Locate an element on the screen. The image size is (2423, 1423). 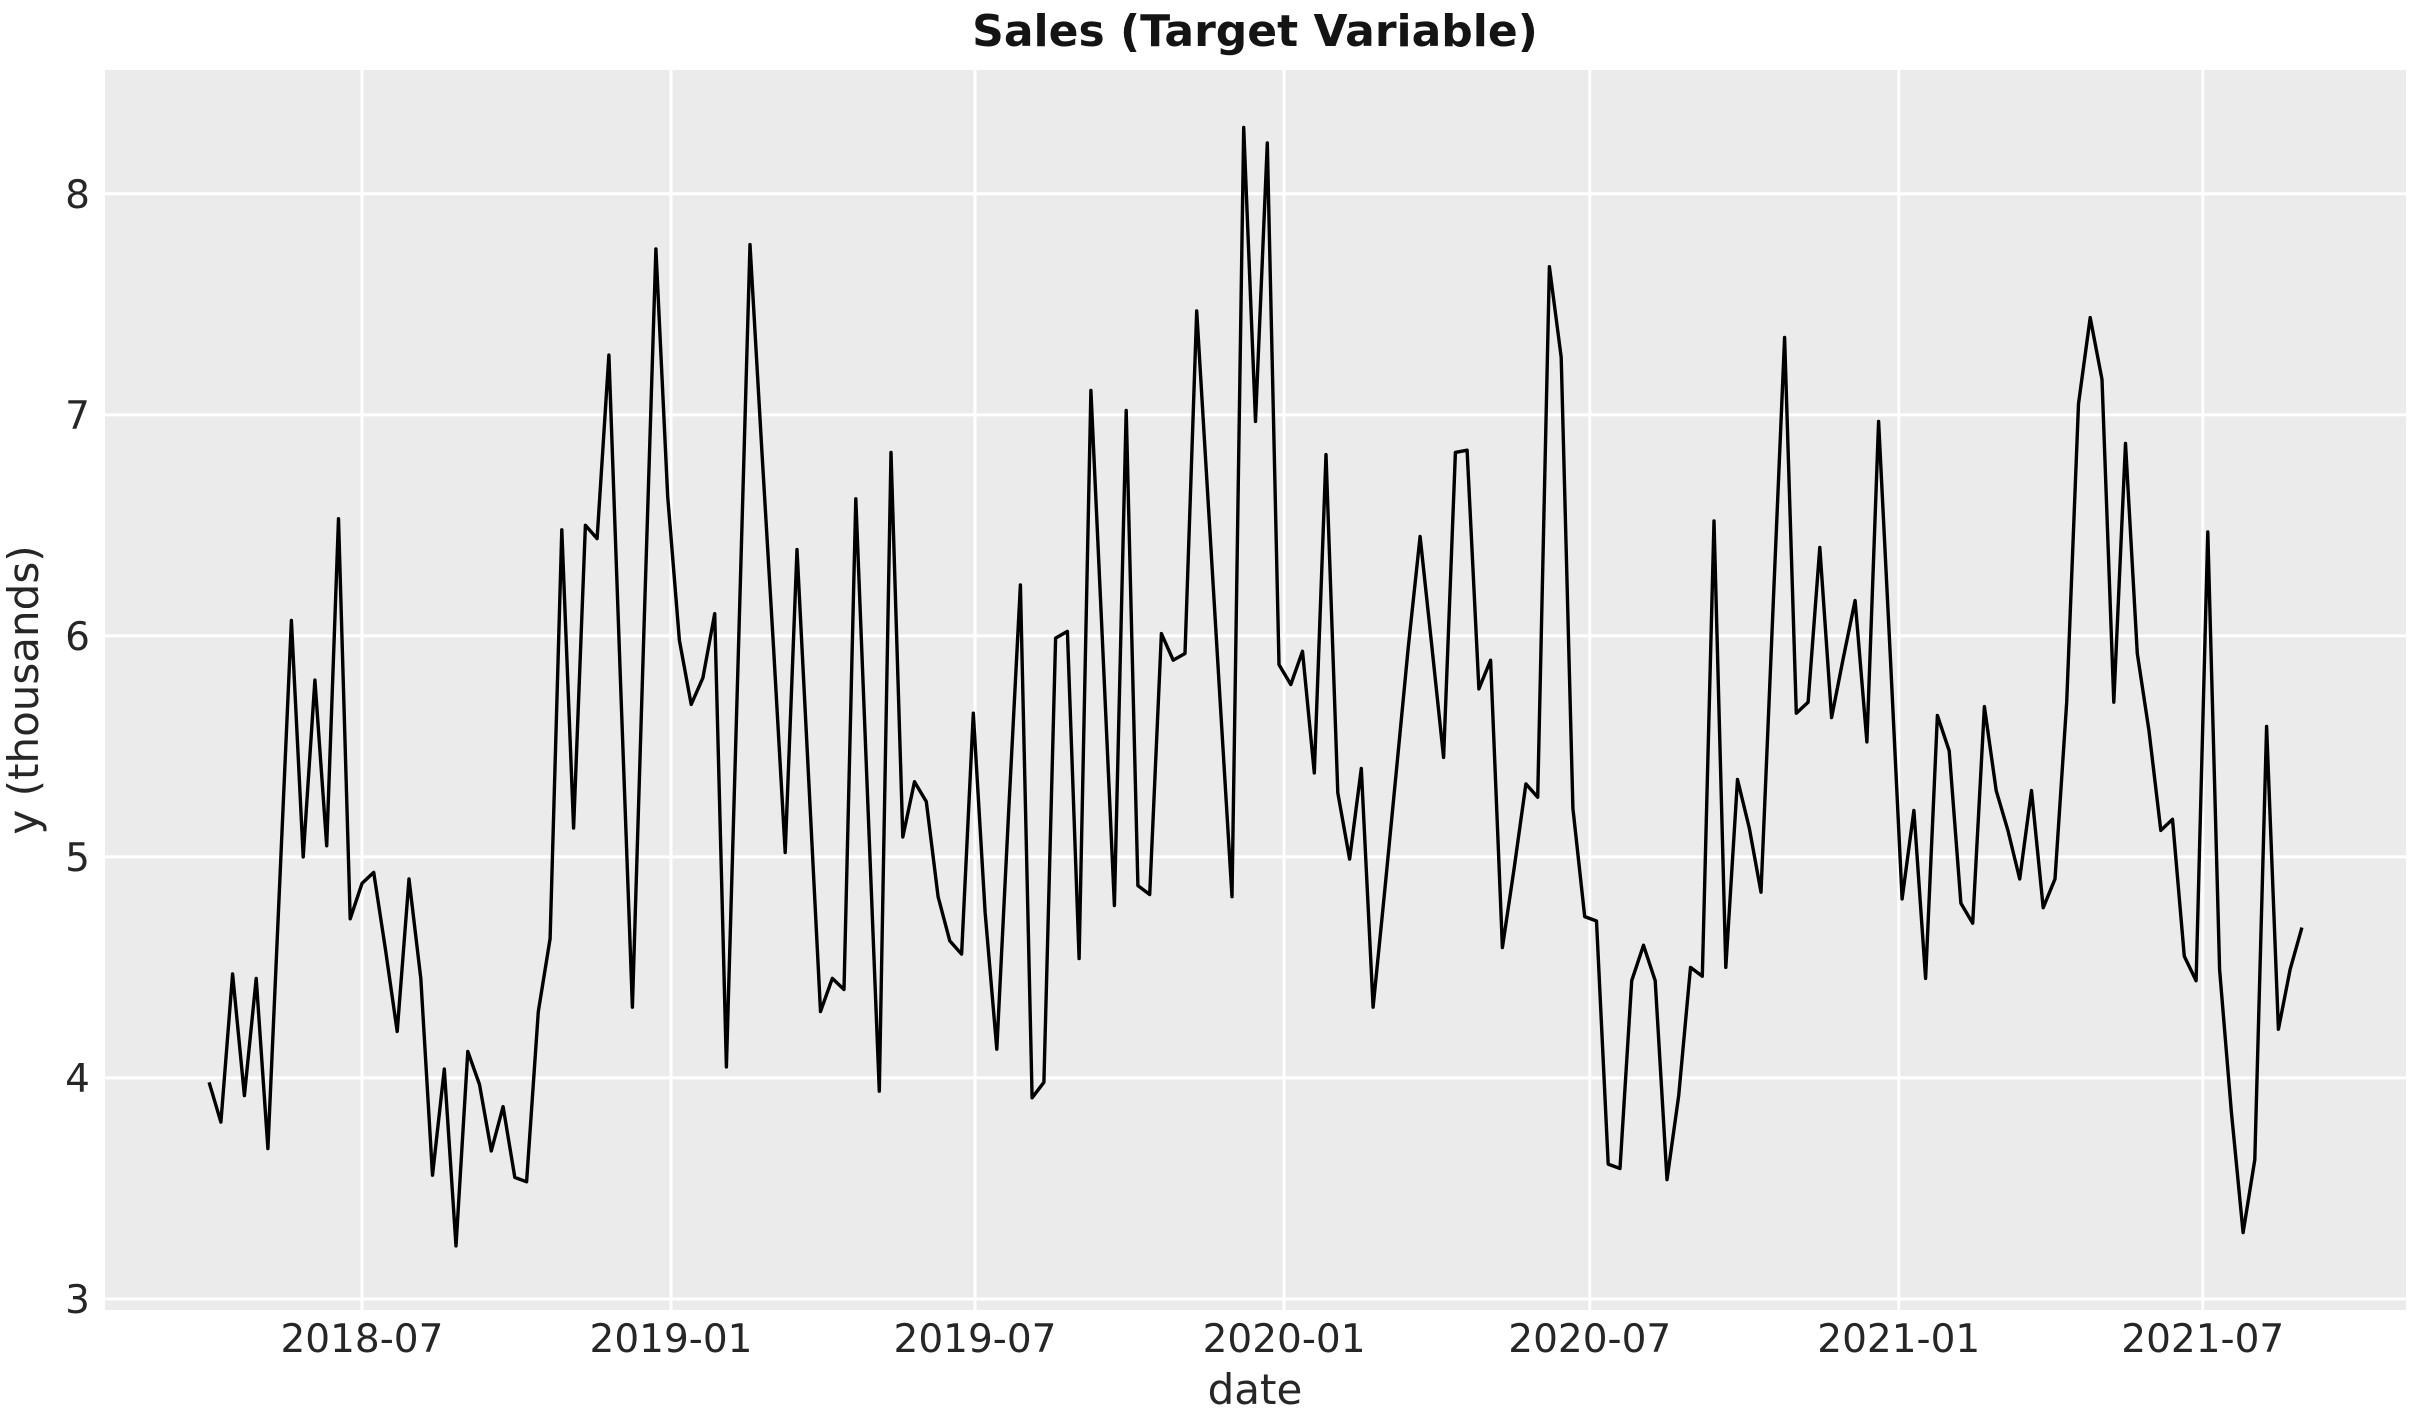
y-tick-label: 7 is located at coordinates (77, 416).